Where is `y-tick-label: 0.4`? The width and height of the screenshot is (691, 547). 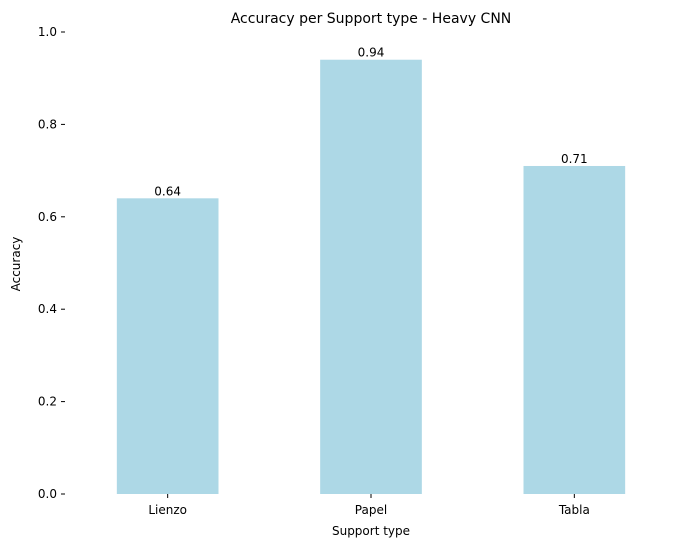 y-tick-label: 0.4 is located at coordinates (47, 309).